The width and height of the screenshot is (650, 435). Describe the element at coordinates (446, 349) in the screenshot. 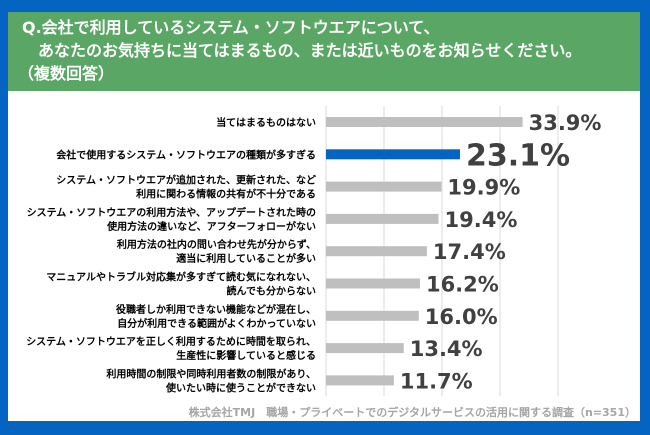

I see `value-label: 13.4%` at that location.